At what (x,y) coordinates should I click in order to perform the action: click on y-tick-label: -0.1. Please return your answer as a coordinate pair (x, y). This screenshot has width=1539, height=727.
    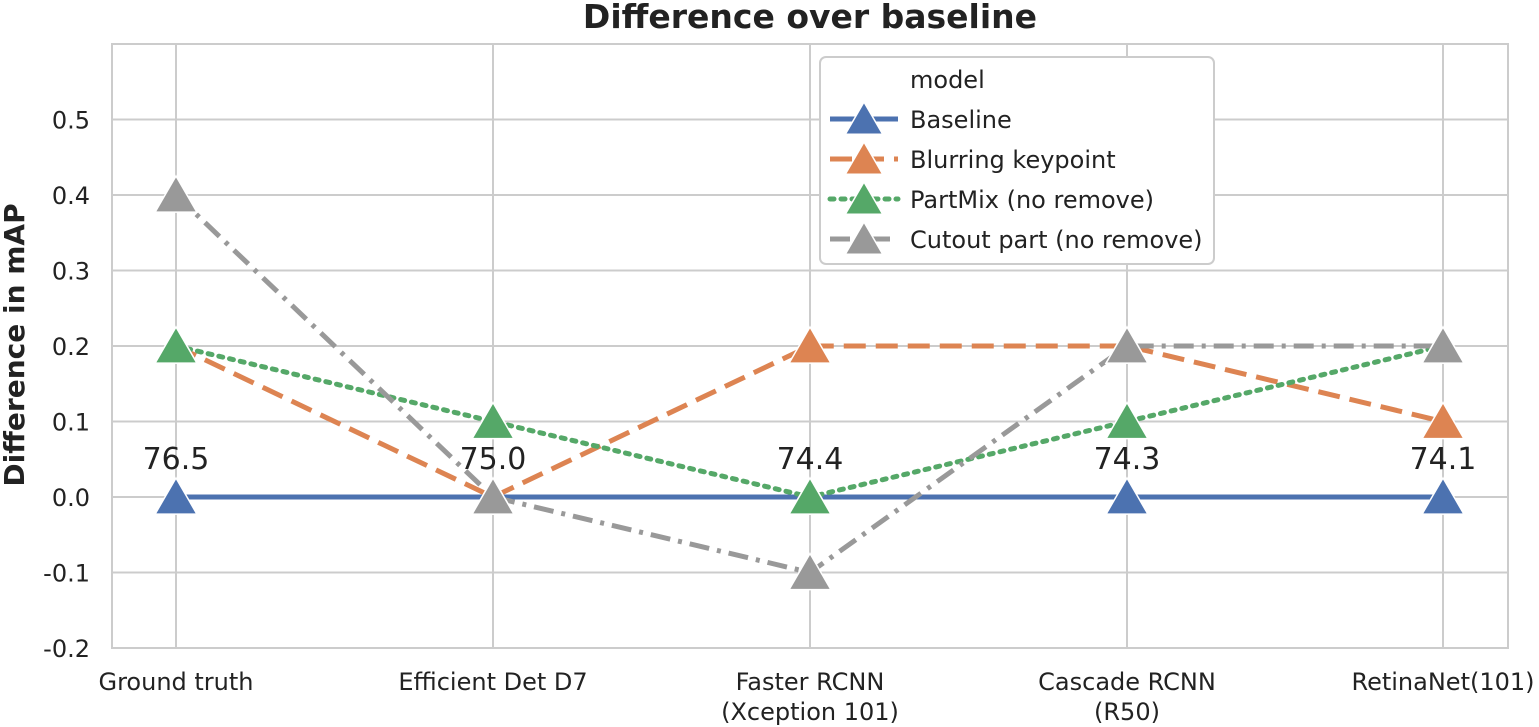
    Looking at the image, I should click on (66, 574).